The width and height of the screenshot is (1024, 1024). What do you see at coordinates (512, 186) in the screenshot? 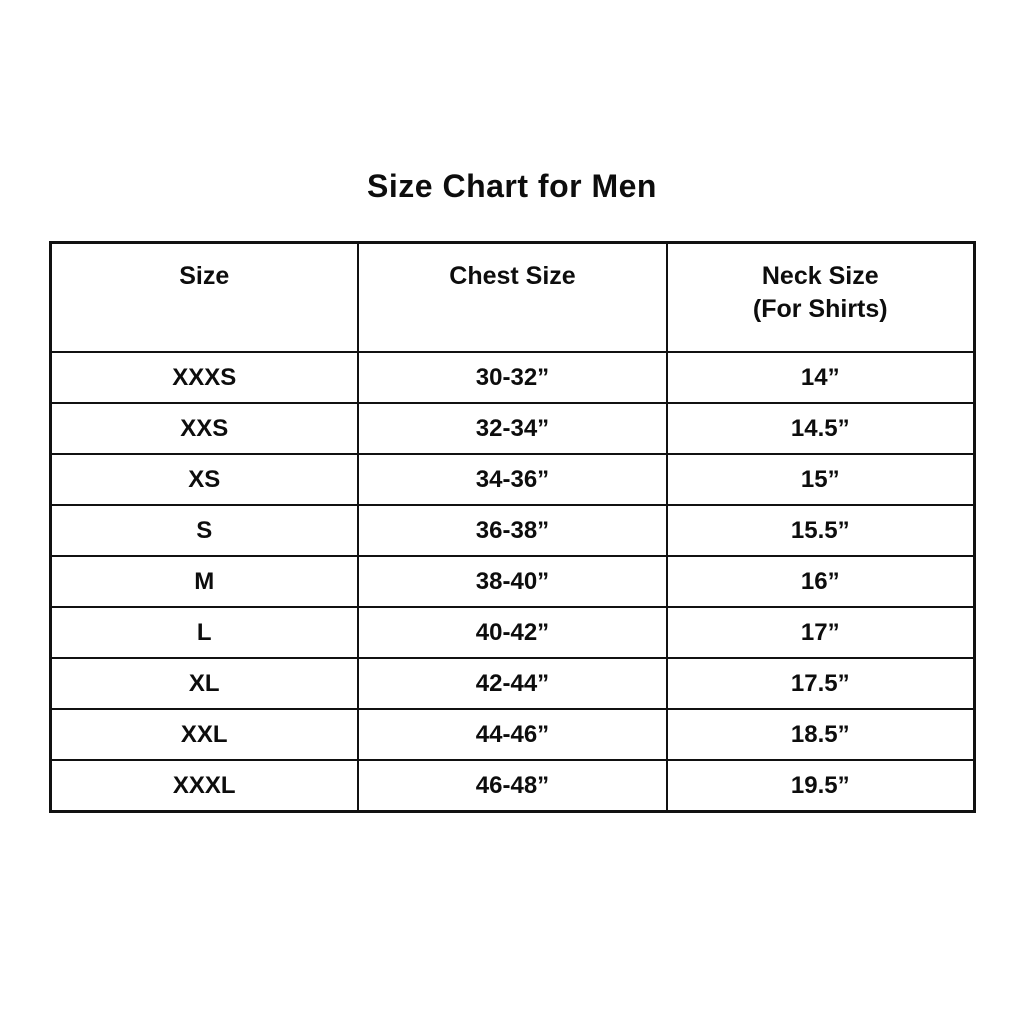
I see `page-title: Size Chart for Men` at bounding box center [512, 186].